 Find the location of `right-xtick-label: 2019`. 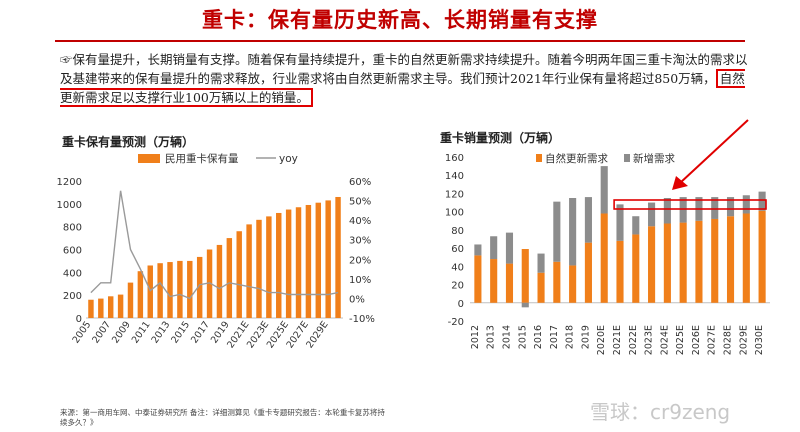

right-xtick-label: 2019 is located at coordinates (585, 337).